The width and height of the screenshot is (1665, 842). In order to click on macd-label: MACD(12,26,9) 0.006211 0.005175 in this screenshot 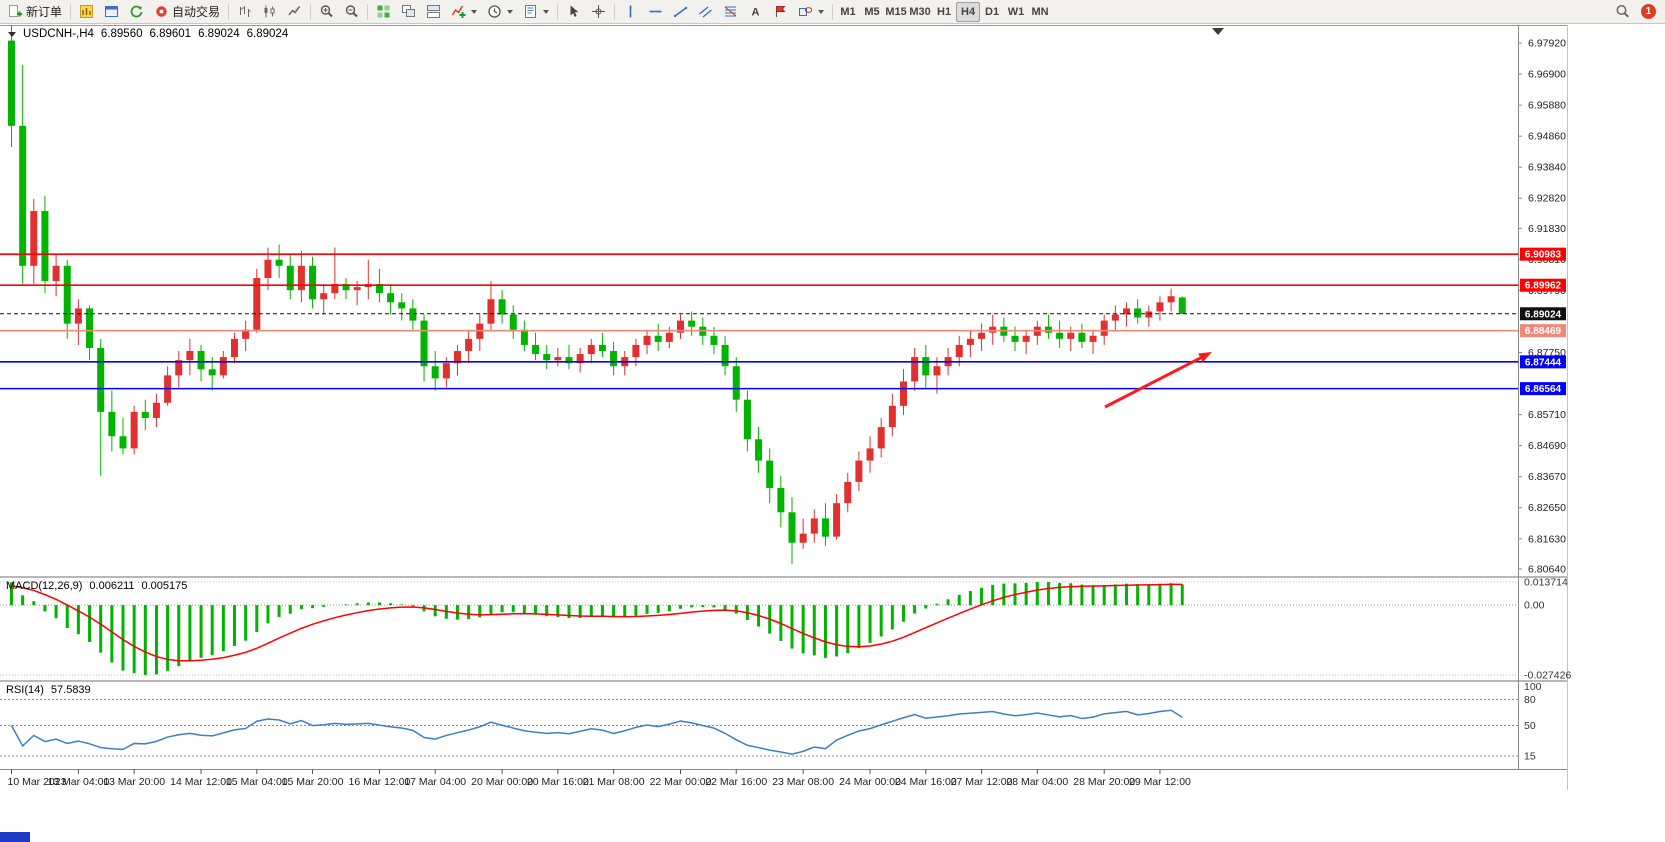, I will do `click(96, 586)`.